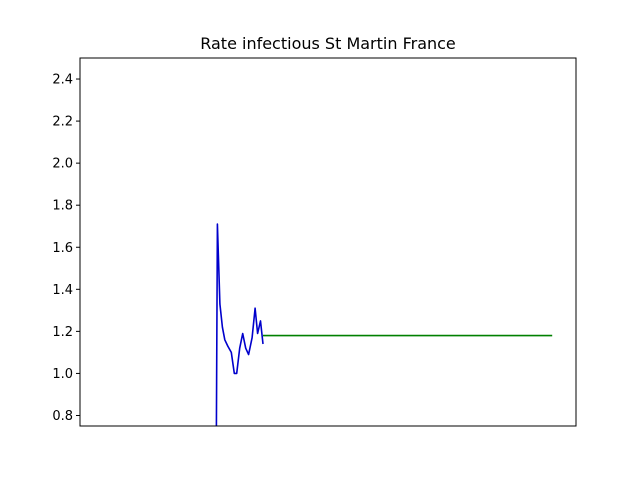 The image size is (640, 480). I want to click on chart-title: Rate infectious St Martin France, so click(328, 43).